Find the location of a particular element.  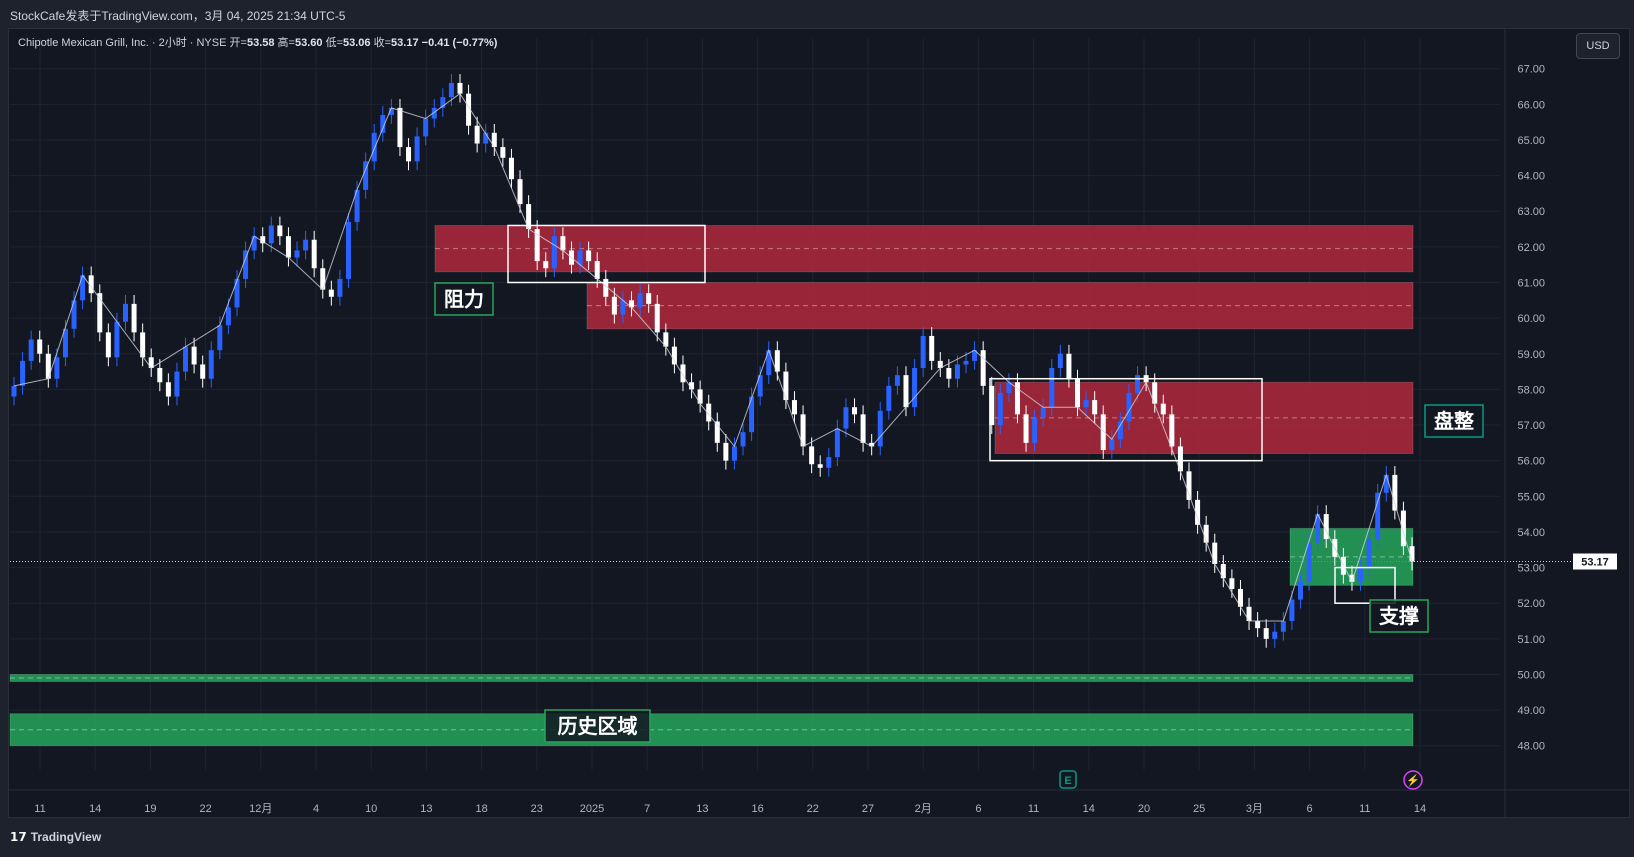

price-tick-label: 67.00 is located at coordinates (1531, 70).